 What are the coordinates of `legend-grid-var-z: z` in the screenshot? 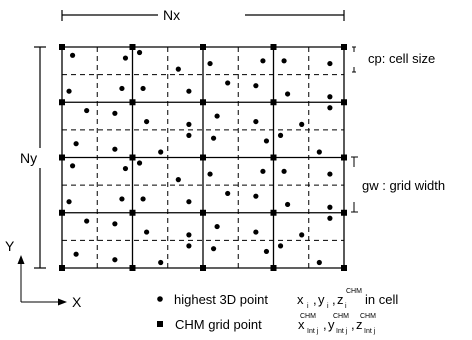 It's located at (359, 324).